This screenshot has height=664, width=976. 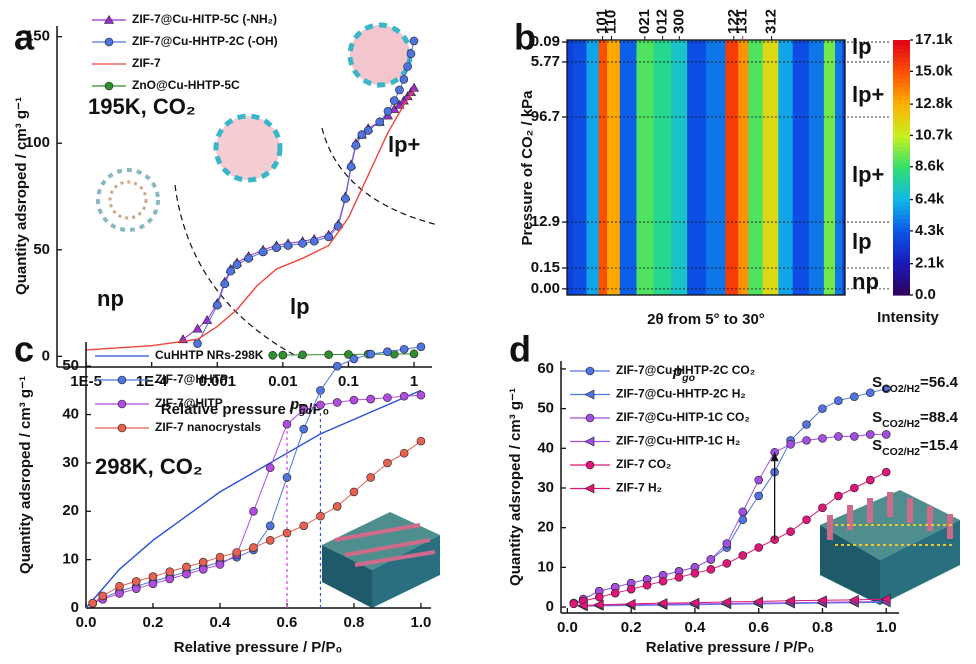 I want to click on panel-label: c, so click(x=24, y=349).